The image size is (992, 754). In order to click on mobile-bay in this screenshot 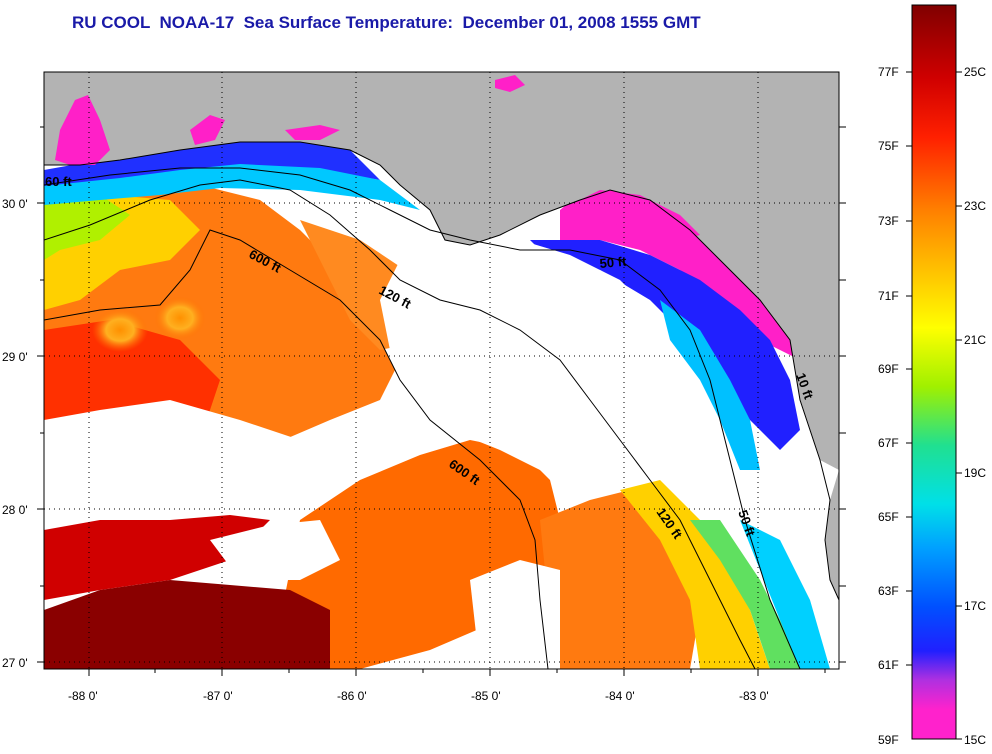, I will do `click(82, 130)`.